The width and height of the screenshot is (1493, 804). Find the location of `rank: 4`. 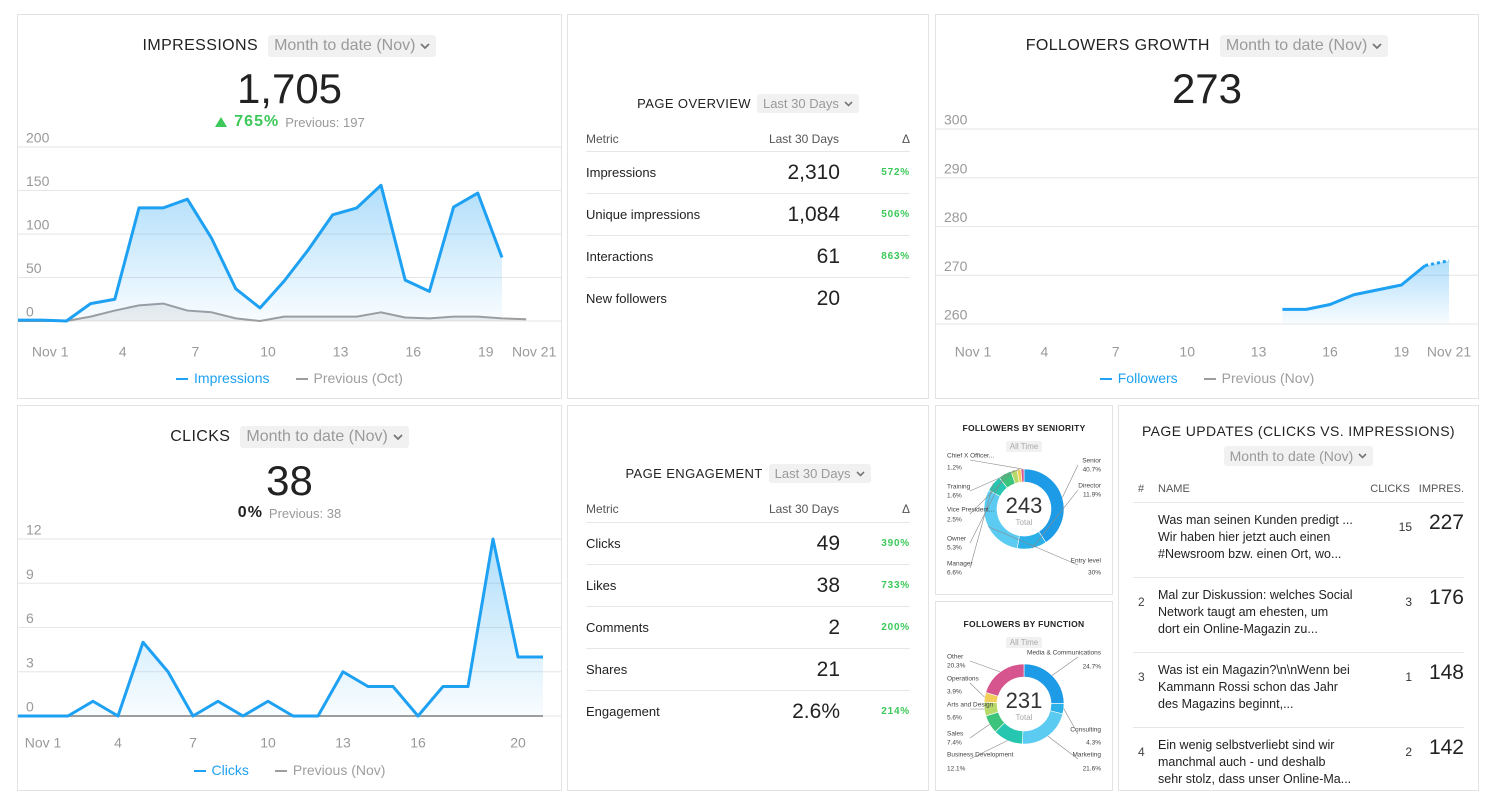

rank: 4 is located at coordinates (1141, 752).